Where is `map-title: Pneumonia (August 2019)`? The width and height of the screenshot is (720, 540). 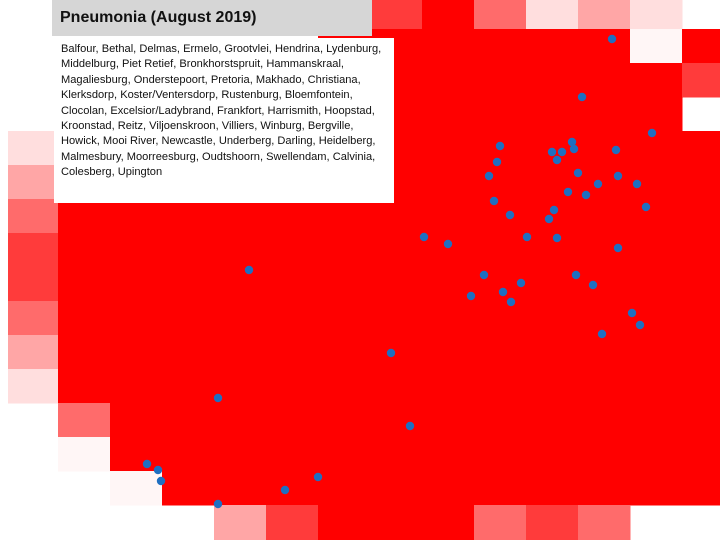
map-title: Pneumonia (August 2019) is located at coordinates (212, 18).